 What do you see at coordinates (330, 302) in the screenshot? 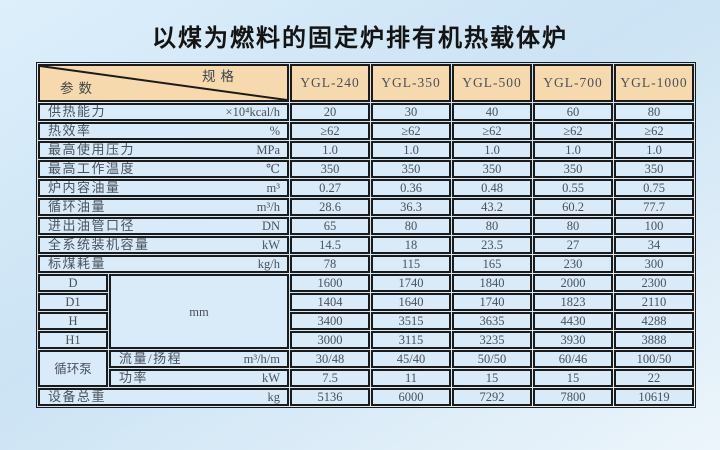
I see `value-cell: 1404` at bounding box center [330, 302].